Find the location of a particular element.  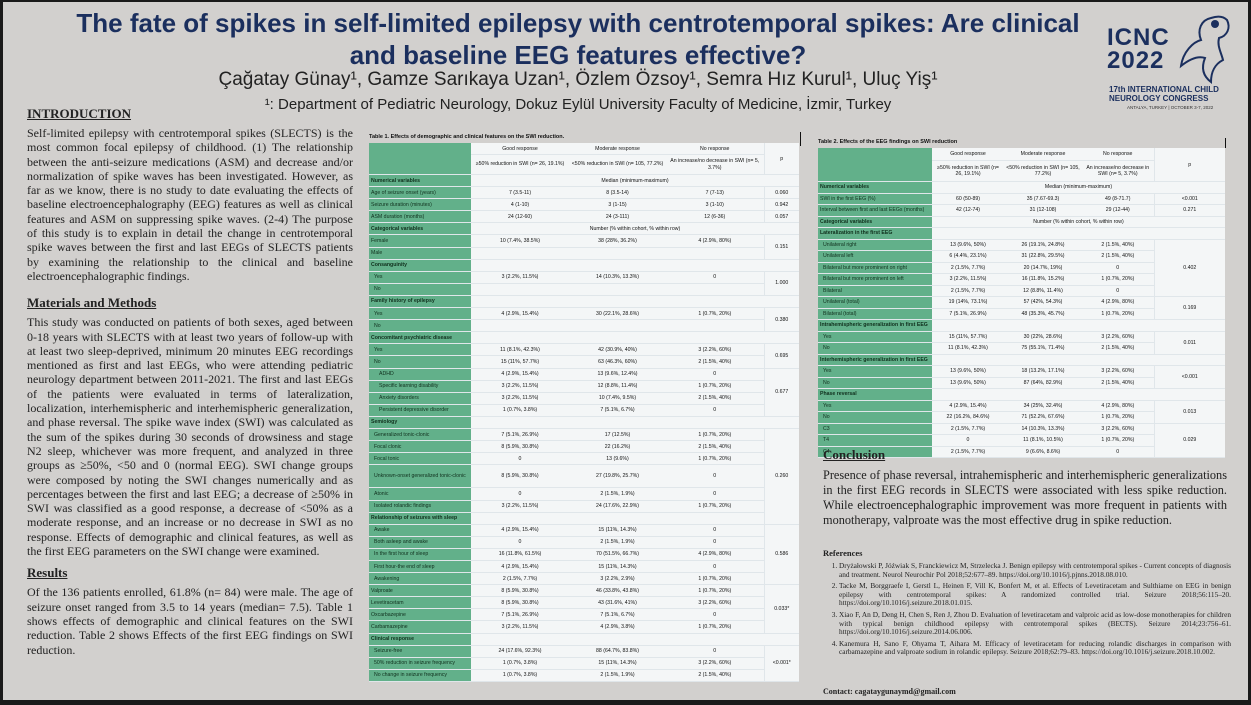

row-label: ASM duration (months) is located at coordinates (420, 217).